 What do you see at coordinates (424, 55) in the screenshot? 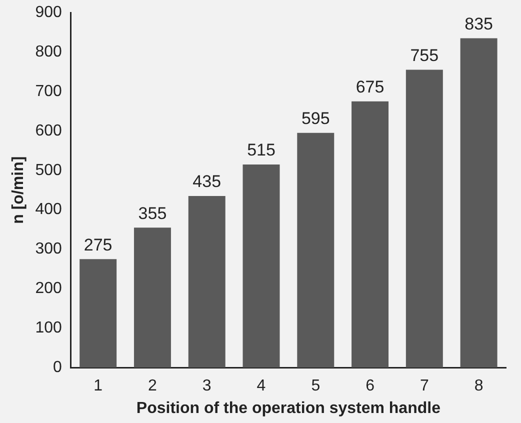
I see `data-label: 755` at bounding box center [424, 55].